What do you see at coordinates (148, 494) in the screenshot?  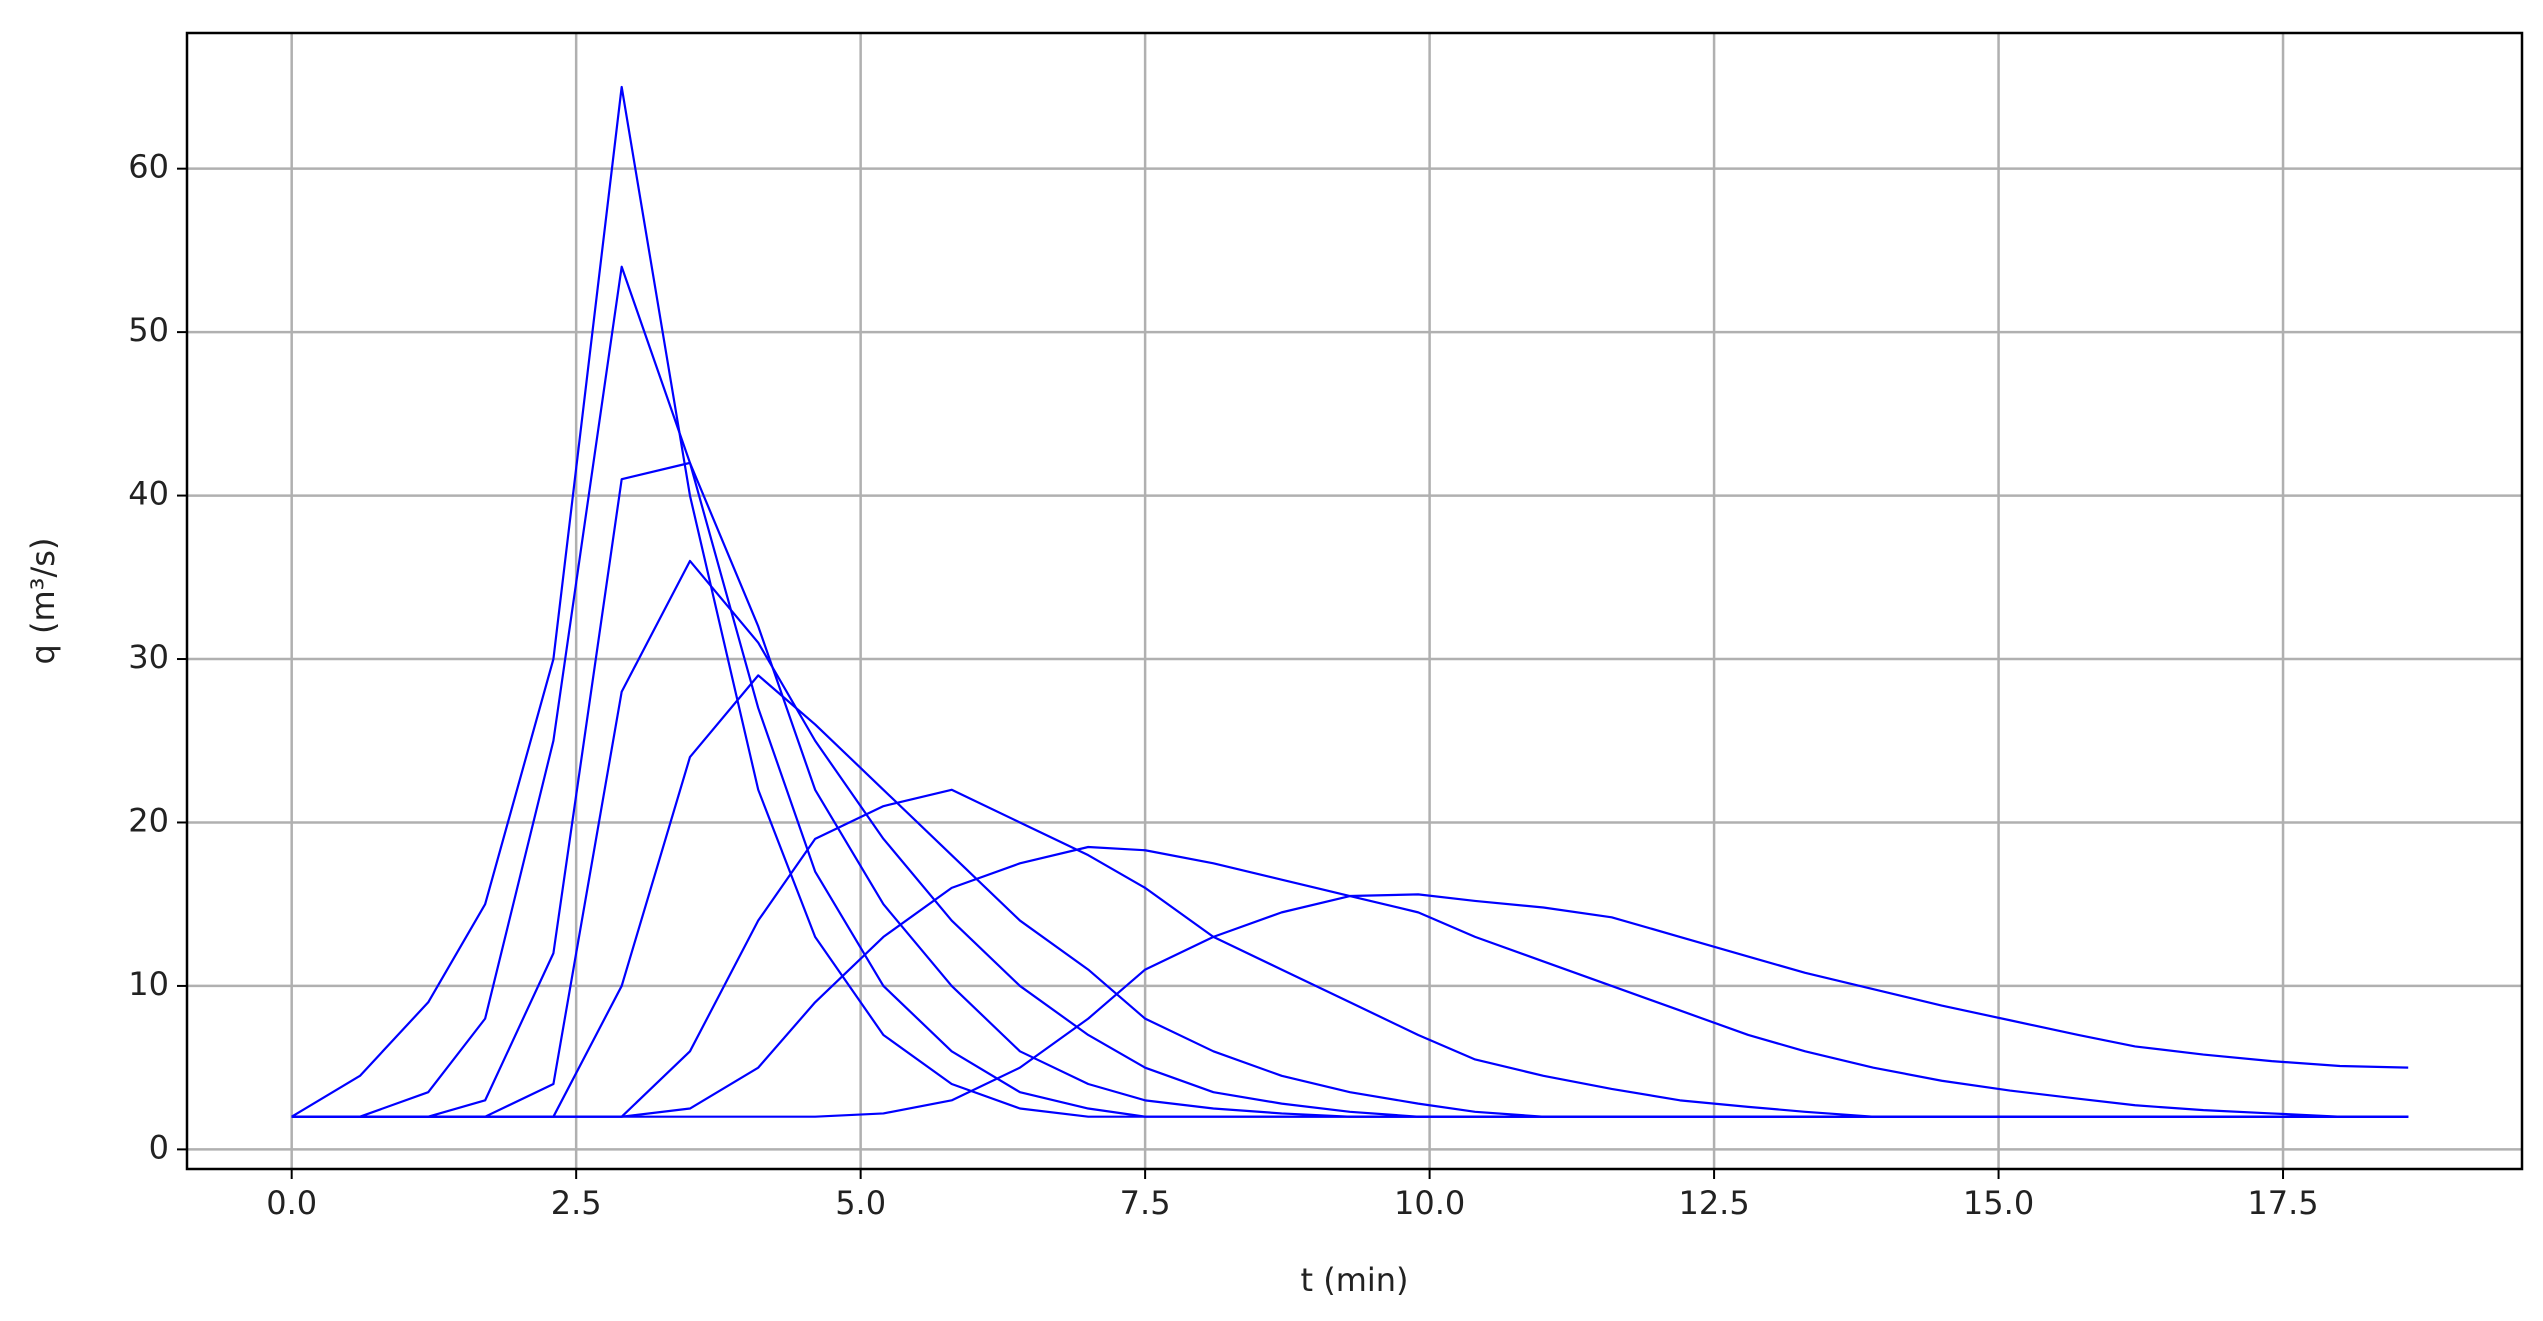 I see `y-tick-label: 40` at bounding box center [148, 494].